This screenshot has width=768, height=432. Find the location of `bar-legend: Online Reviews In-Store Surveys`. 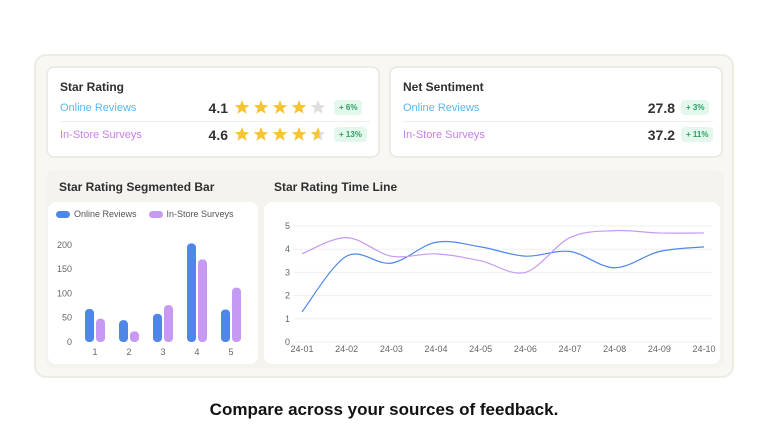

bar-legend: Online Reviews In-Store Surveys is located at coordinates (149, 214).